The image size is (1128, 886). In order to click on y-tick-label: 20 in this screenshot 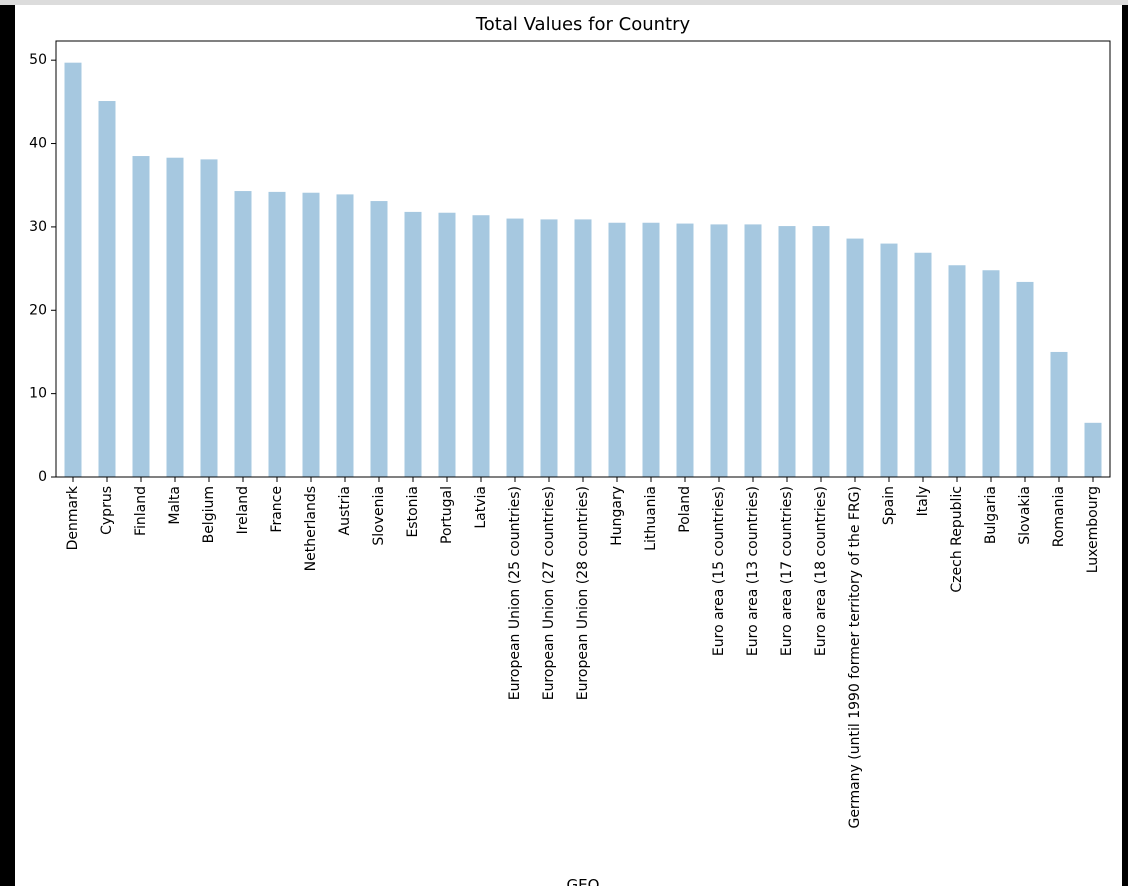, I will do `click(38, 310)`.